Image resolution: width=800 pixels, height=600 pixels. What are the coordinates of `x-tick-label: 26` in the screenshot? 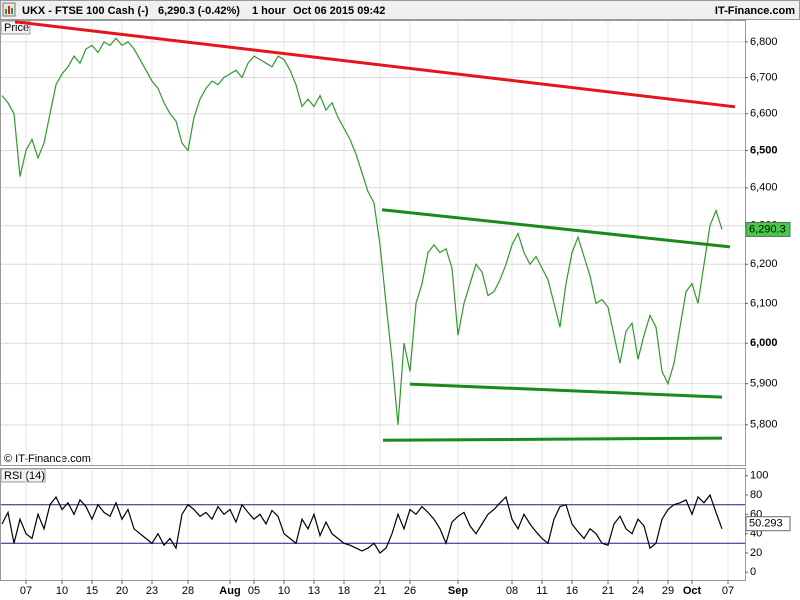 It's located at (410, 591).